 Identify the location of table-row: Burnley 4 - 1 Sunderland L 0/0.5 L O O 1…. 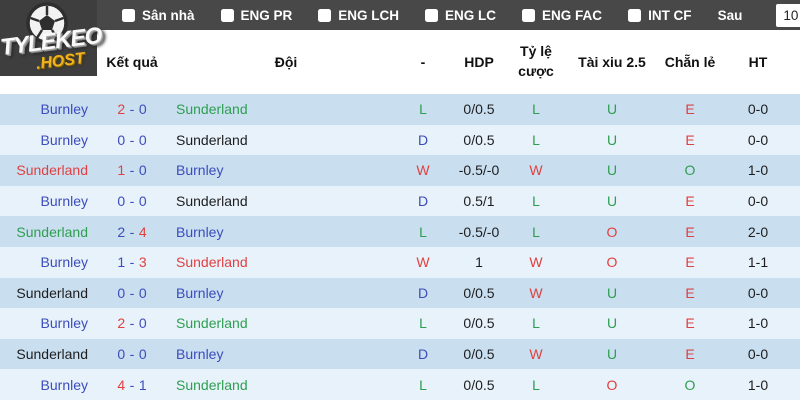
(400, 384).